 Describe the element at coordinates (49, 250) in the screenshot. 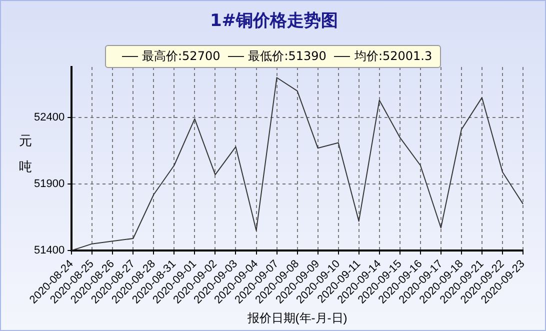

I see `y-tick-label: 51400` at that location.